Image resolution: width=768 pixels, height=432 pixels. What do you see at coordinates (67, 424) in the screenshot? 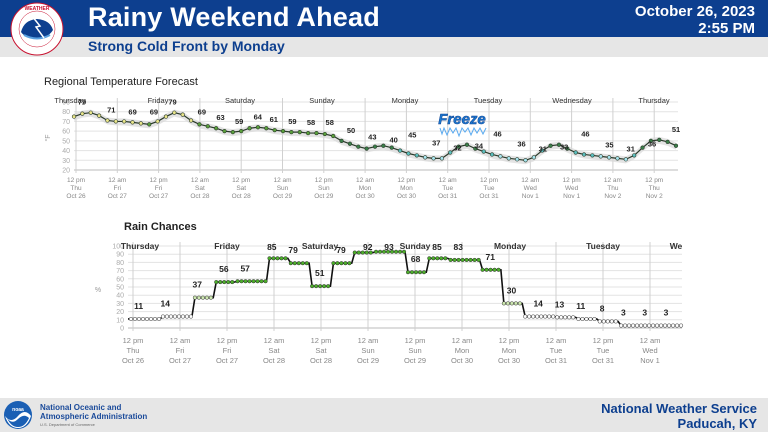
I see `noaa-department: U.S. Department of Commerce` at bounding box center [67, 424].